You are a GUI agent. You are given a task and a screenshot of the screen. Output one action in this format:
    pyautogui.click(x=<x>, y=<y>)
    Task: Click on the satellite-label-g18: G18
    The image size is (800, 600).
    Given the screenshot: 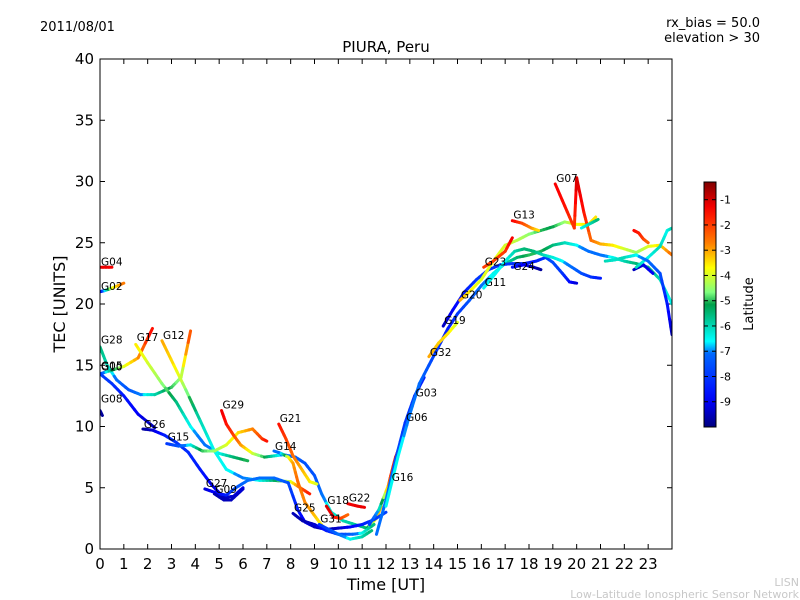 What is the action you would take?
    pyautogui.click(x=338, y=501)
    